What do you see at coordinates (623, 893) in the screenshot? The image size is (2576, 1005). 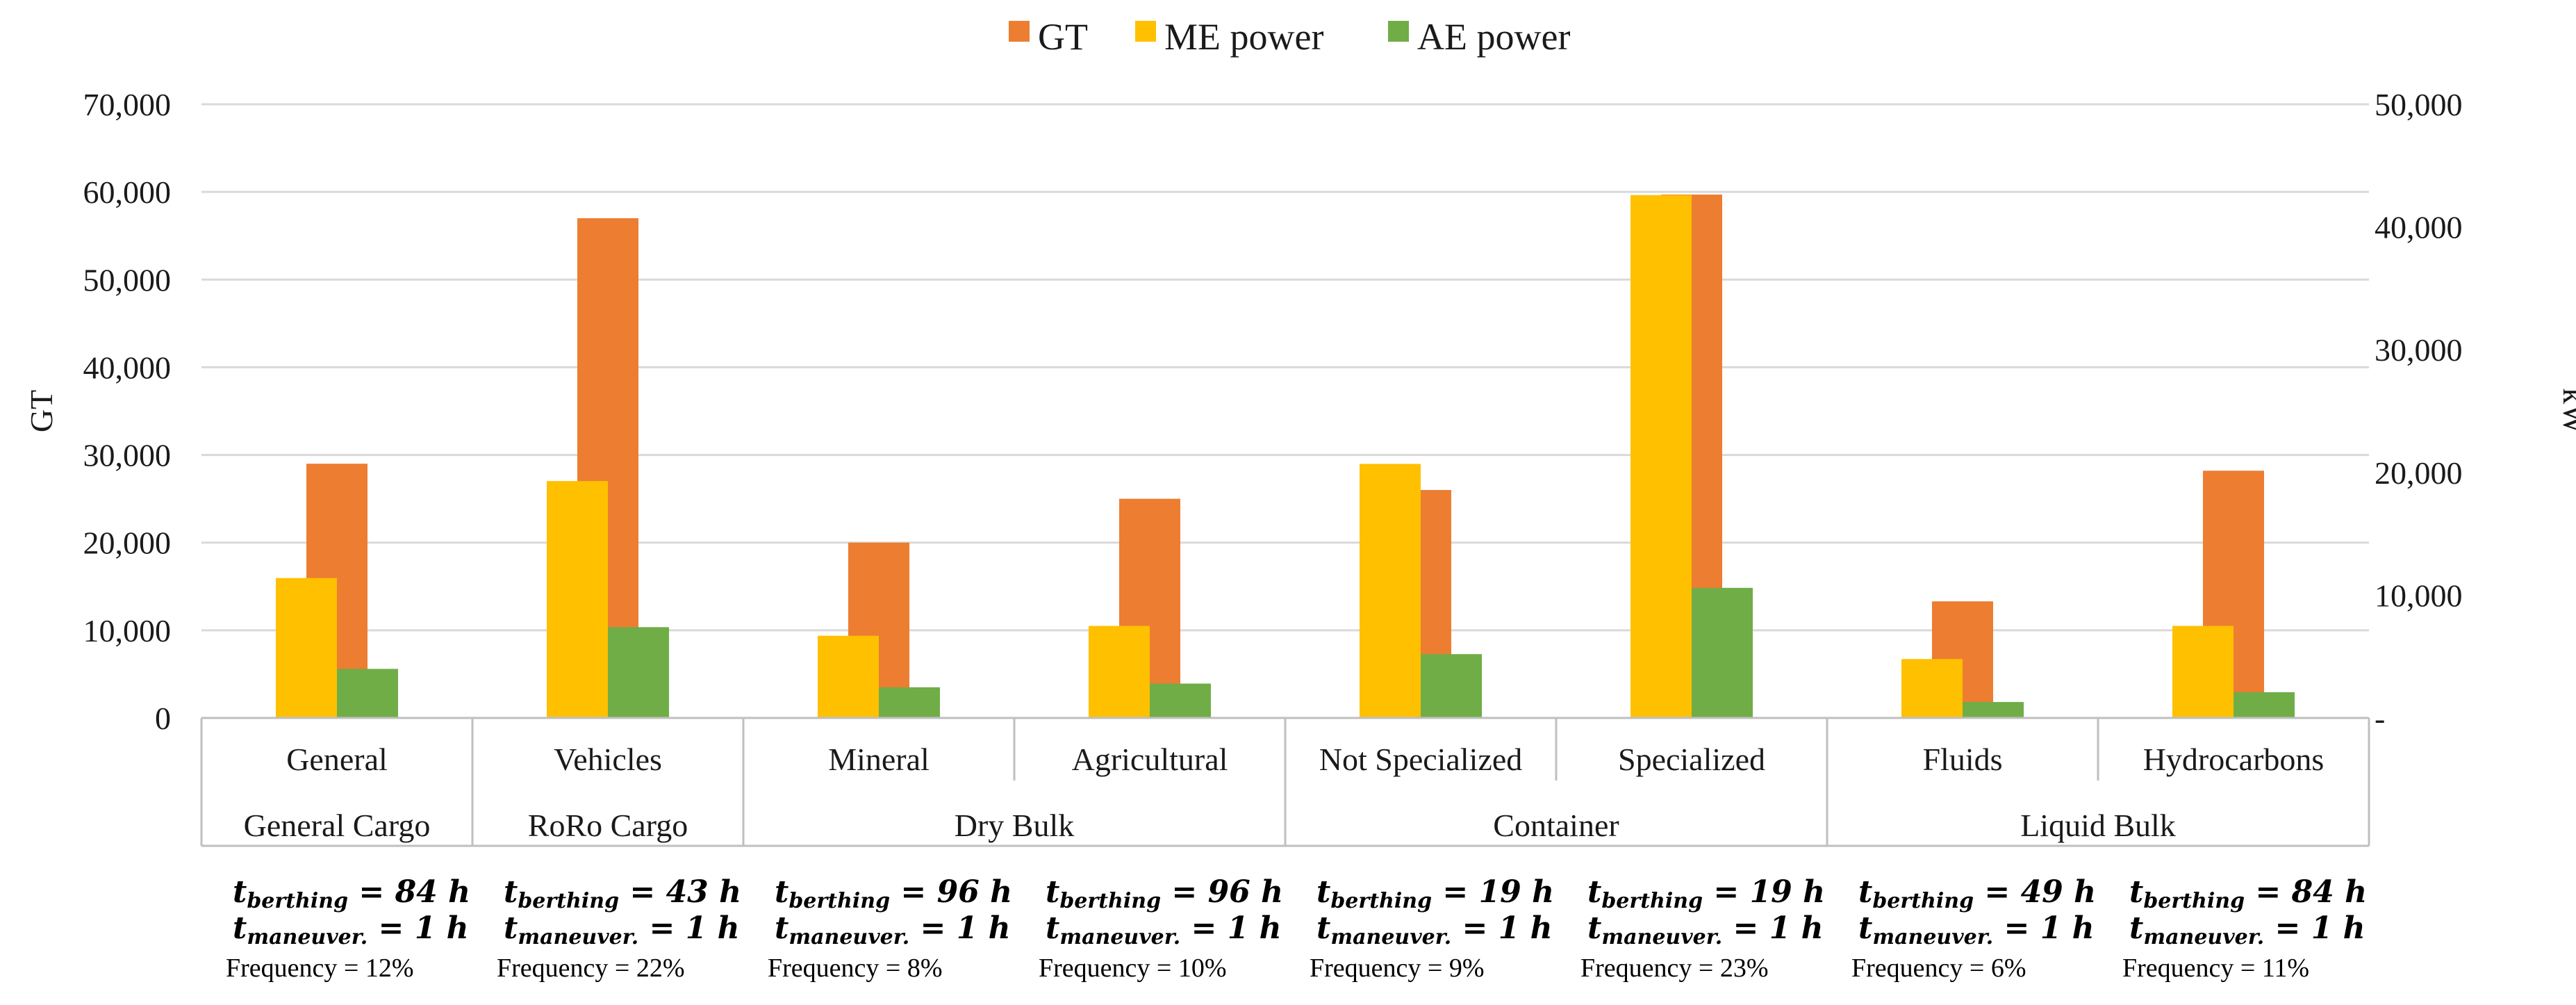 I see `berthing-time-formula: tberthing = 43 h` at bounding box center [623, 893].